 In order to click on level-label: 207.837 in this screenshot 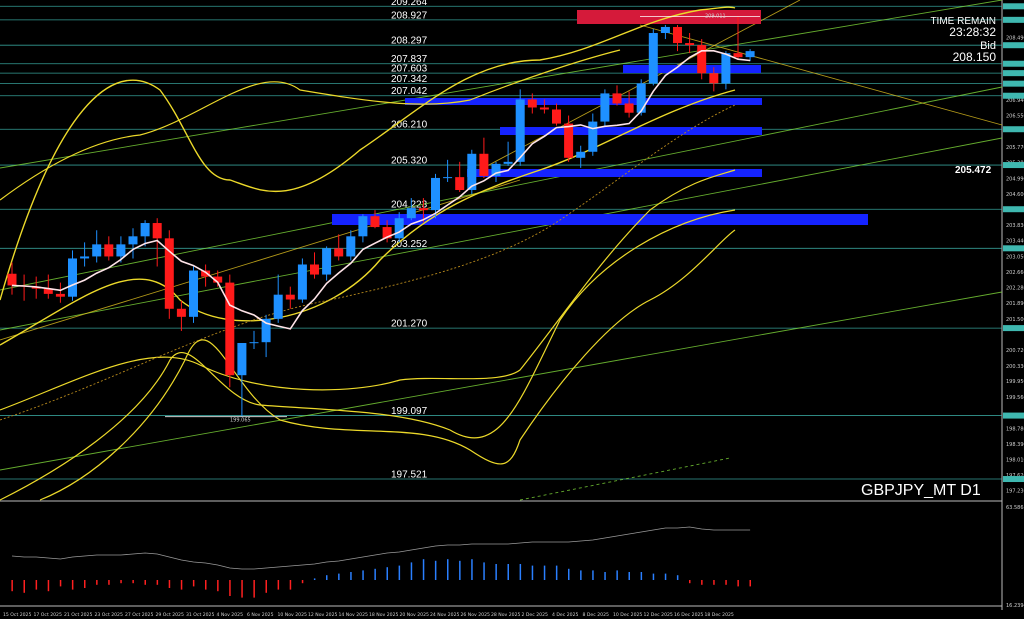, I will do `click(409, 59)`.